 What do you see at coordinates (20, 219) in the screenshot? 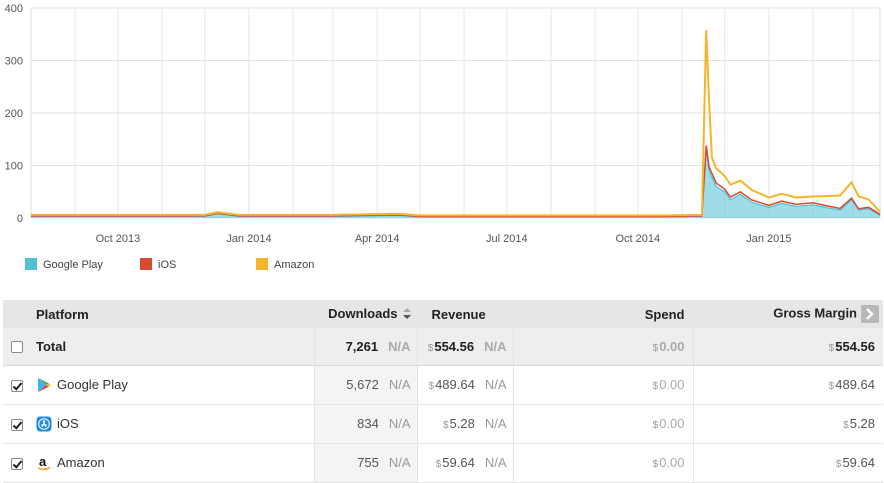
I see `y-tick-label: 0` at bounding box center [20, 219].